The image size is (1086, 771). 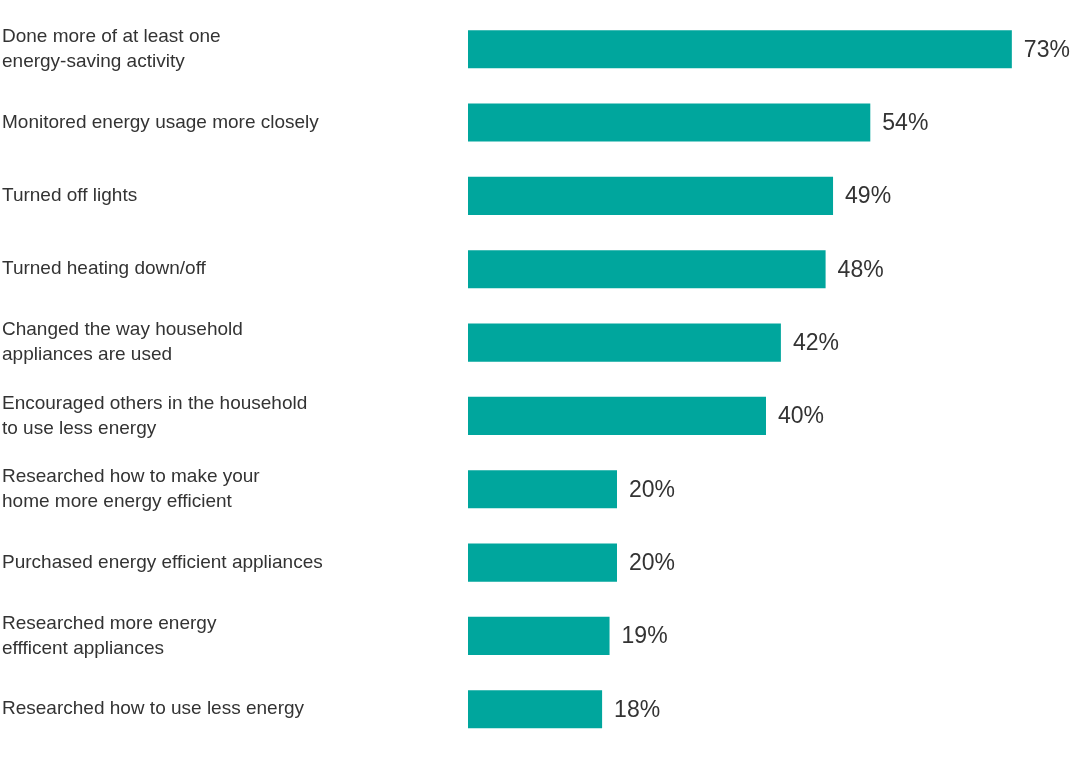 I want to click on data-label: 54%, so click(x=905, y=121).